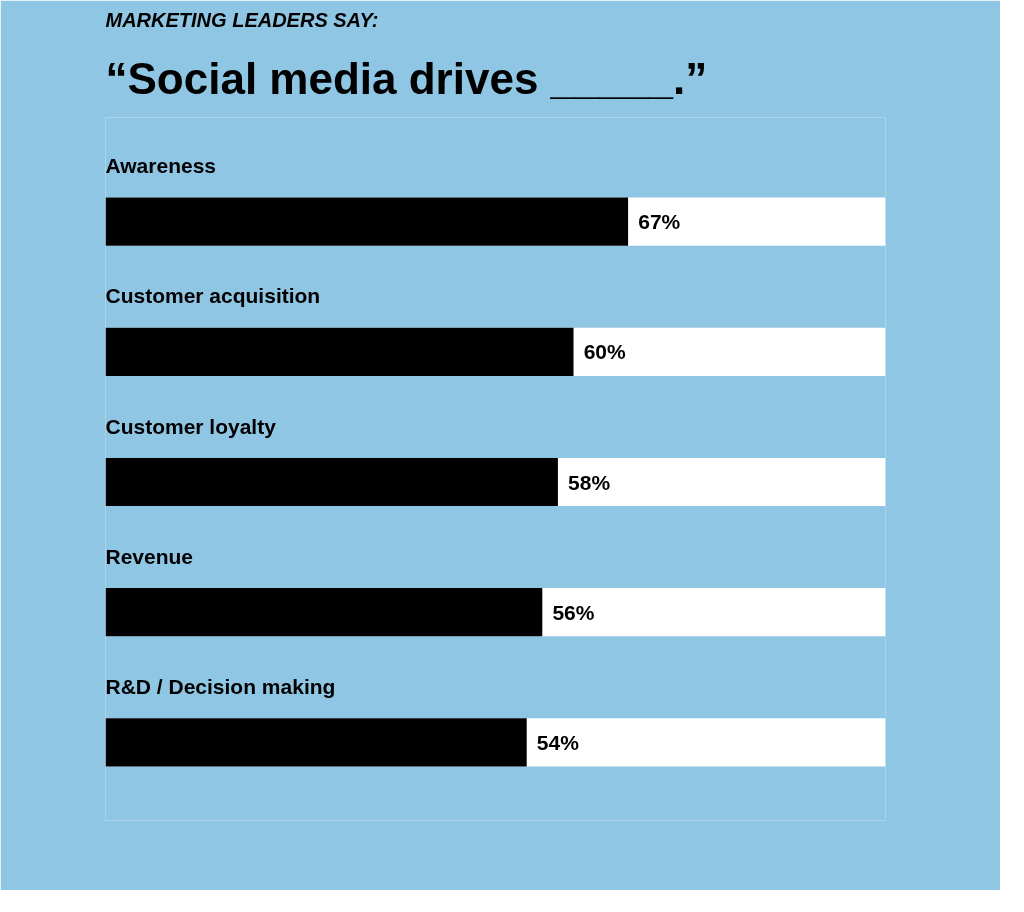  What do you see at coordinates (659, 222) in the screenshot?
I see `data-label: 67%` at bounding box center [659, 222].